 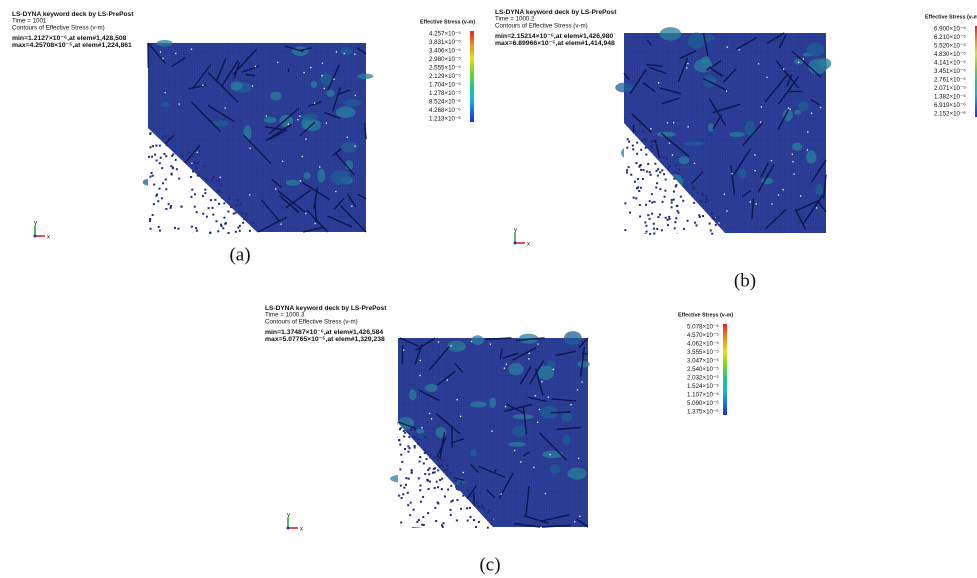 I want to click on legend-label: 3.831×10⁻⁵, so click(x=445, y=42).